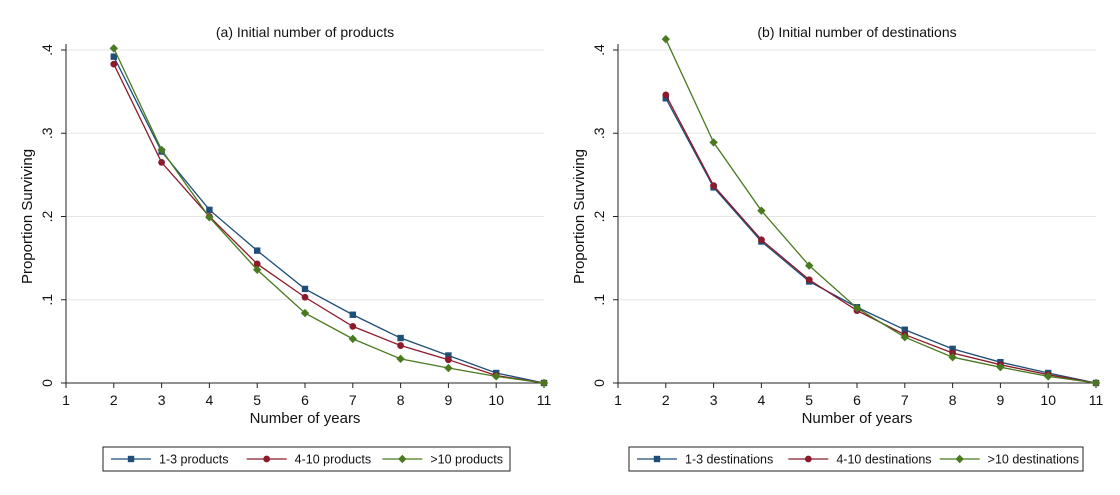  Describe the element at coordinates (333, 460) in the screenshot. I see `legend-label-products-2: 4-10 products` at that location.